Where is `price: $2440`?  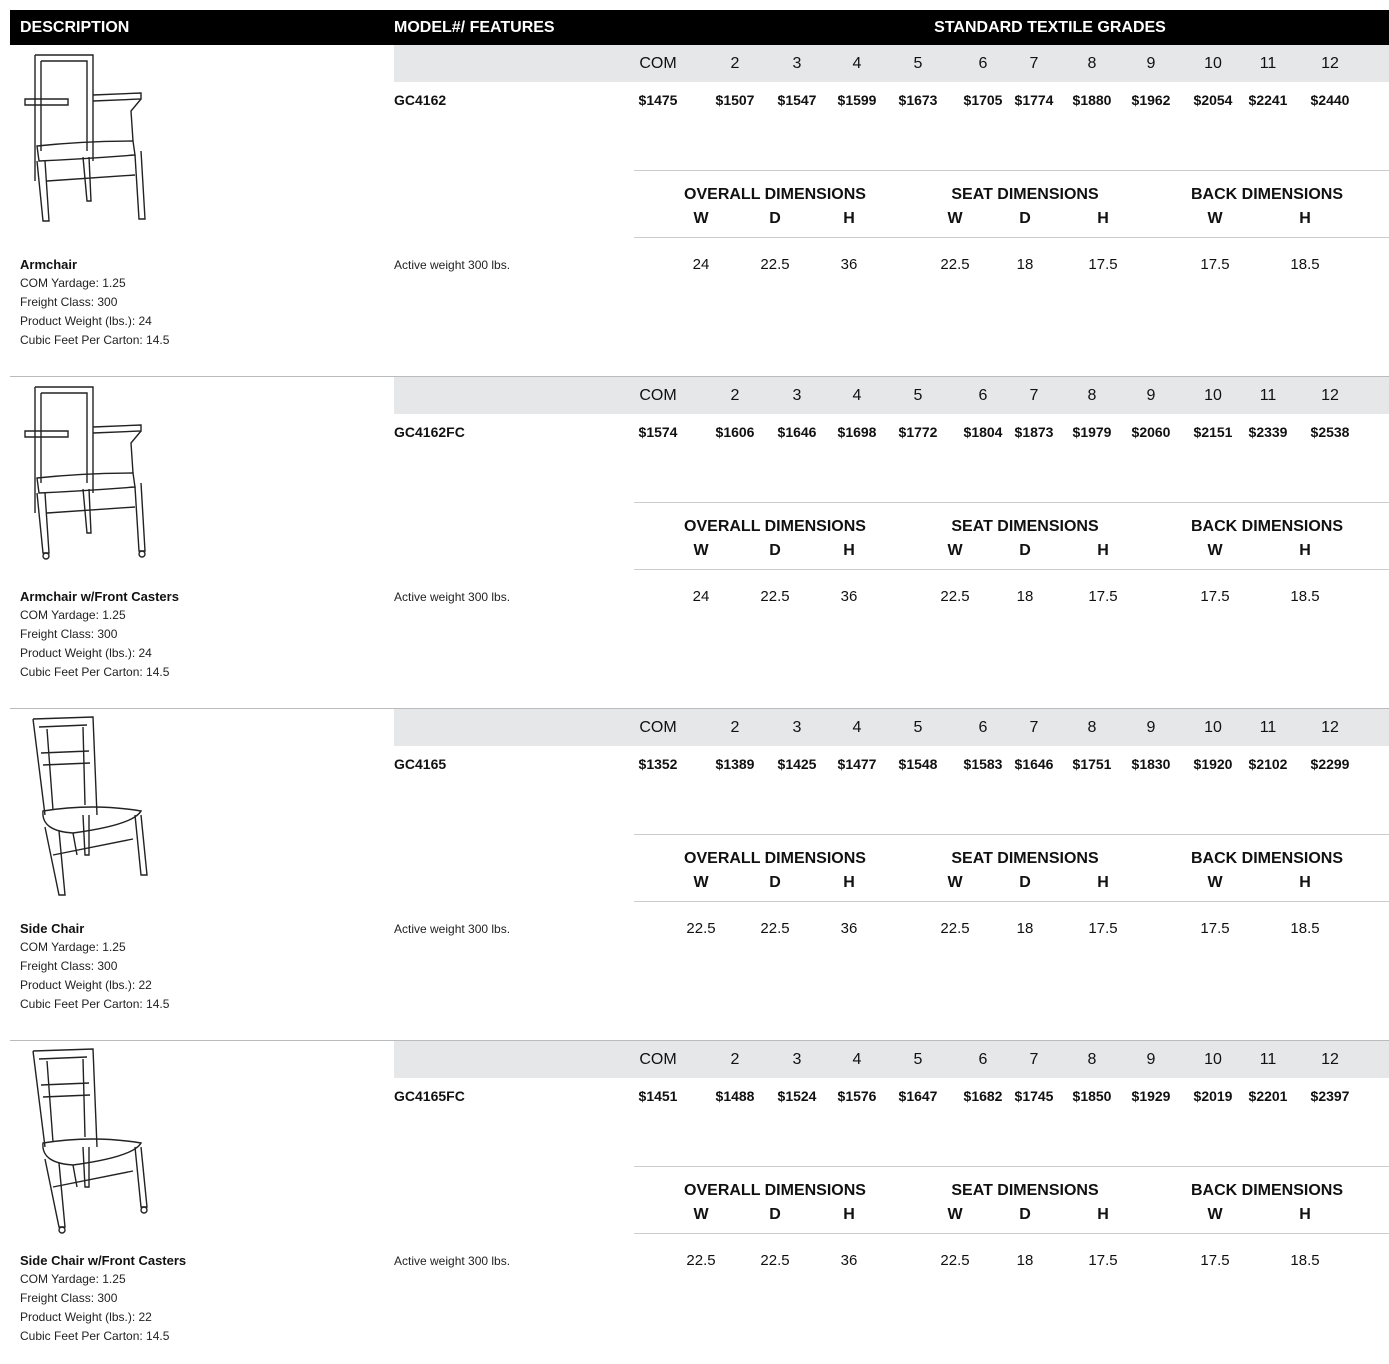 price: $2440 is located at coordinates (1330, 100).